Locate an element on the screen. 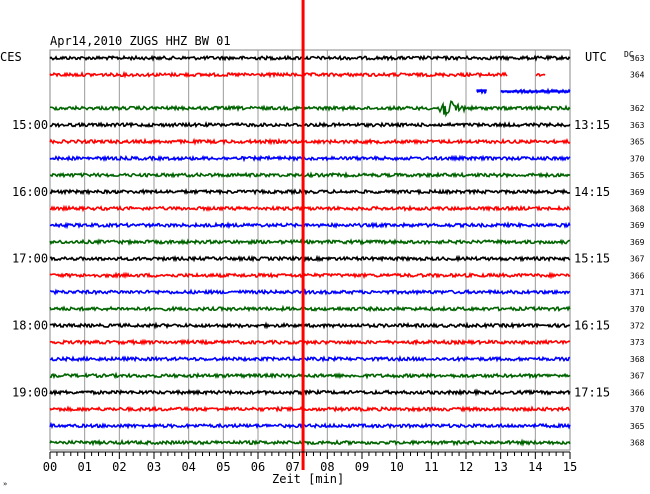  dc-value: 373 is located at coordinates (637, 342).